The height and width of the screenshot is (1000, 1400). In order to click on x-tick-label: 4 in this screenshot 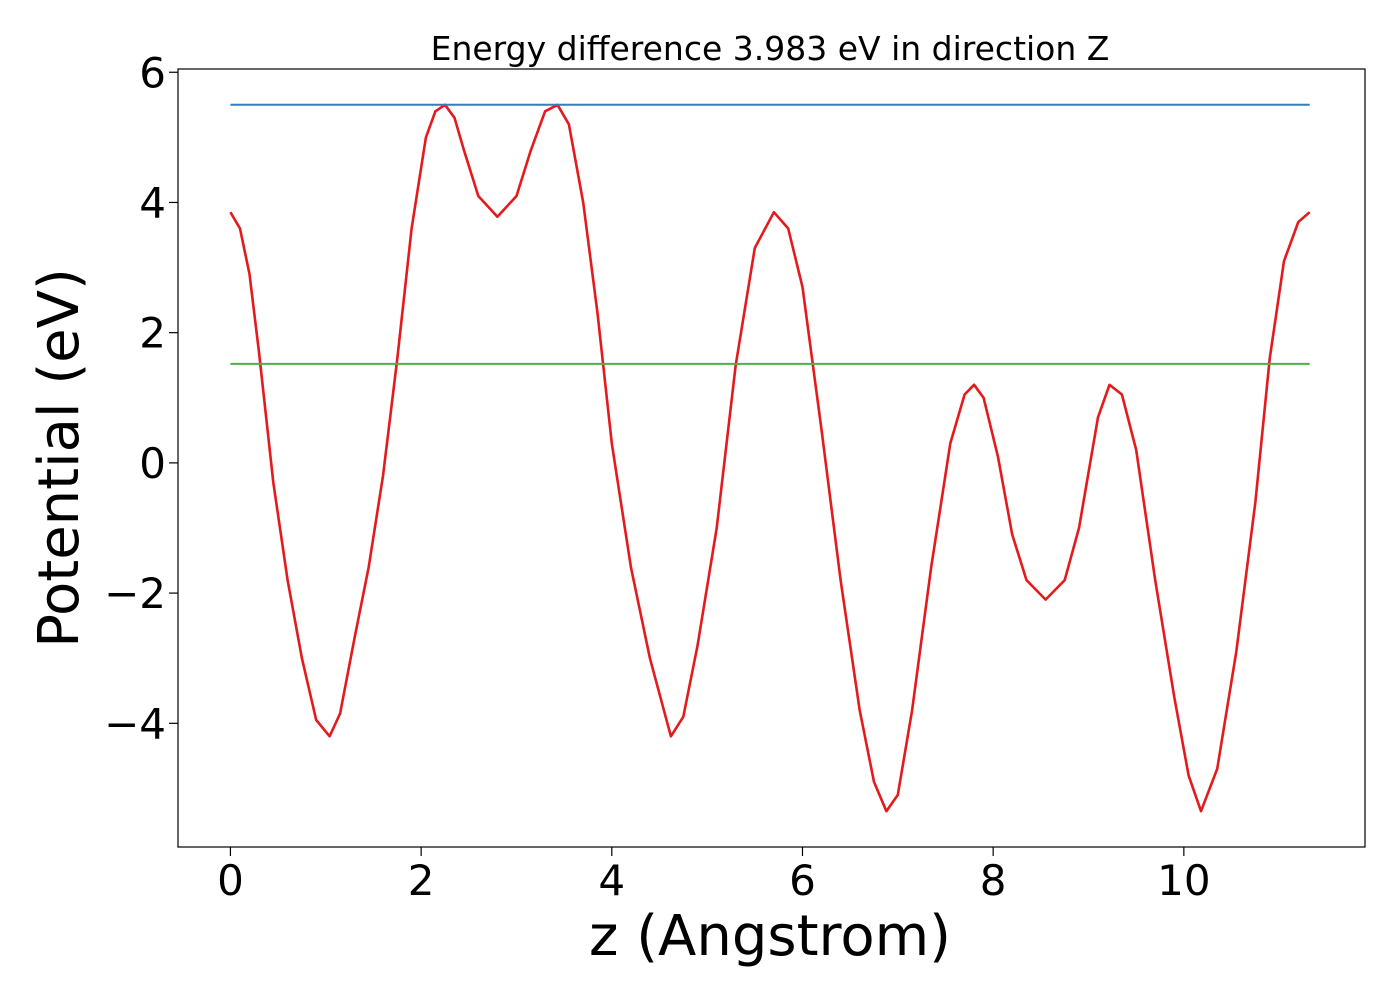, I will do `click(611, 880)`.